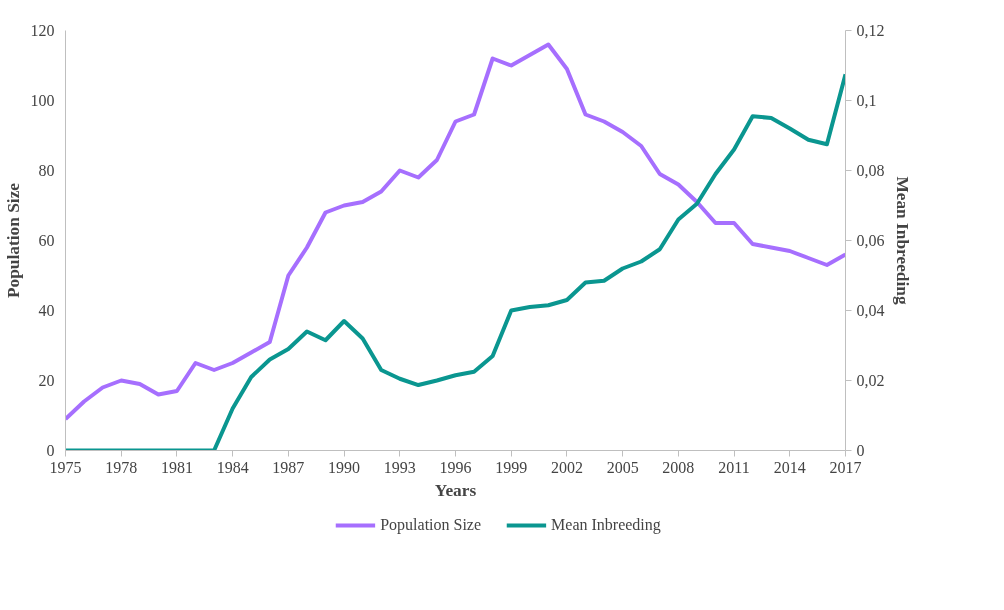 This screenshot has height=610, width=1004. Describe the element at coordinates (13, 240) in the screenshot. I see `y-axis-title: Population Size` at that location.